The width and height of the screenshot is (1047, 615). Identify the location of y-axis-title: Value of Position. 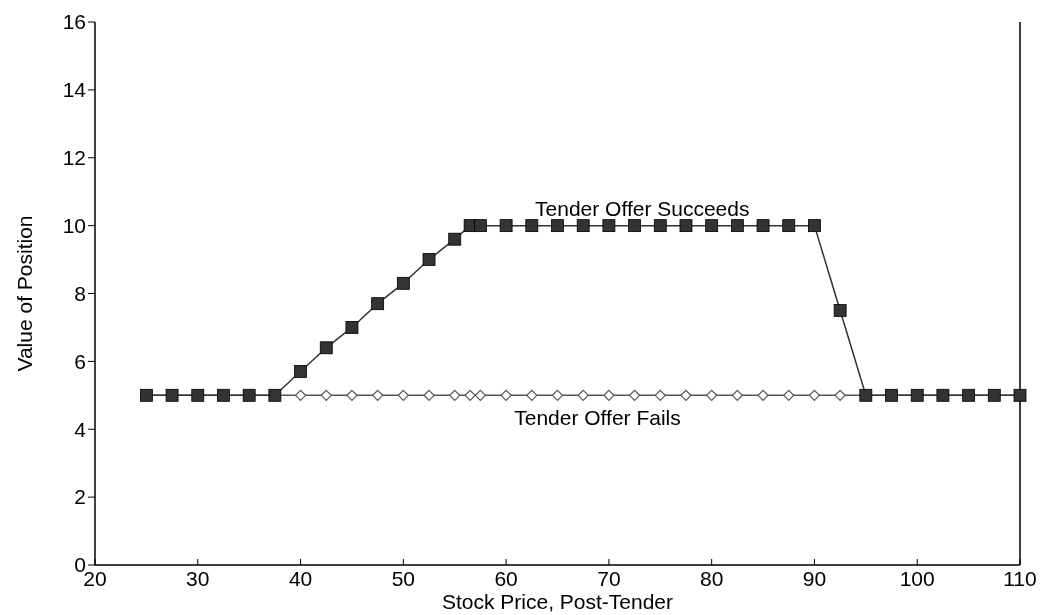
(24, 293).